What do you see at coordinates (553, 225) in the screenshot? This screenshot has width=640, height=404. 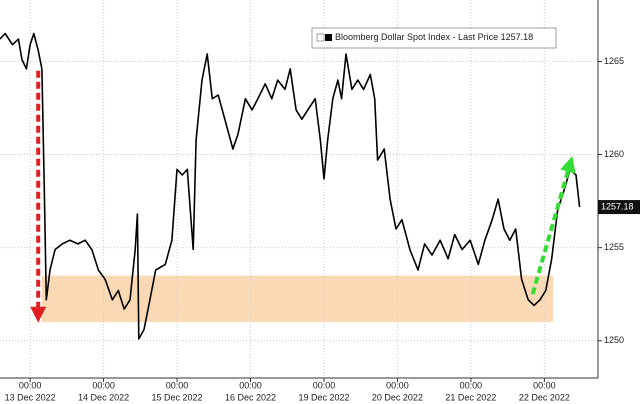 I see `arrow` at bounding box center [553, 225].